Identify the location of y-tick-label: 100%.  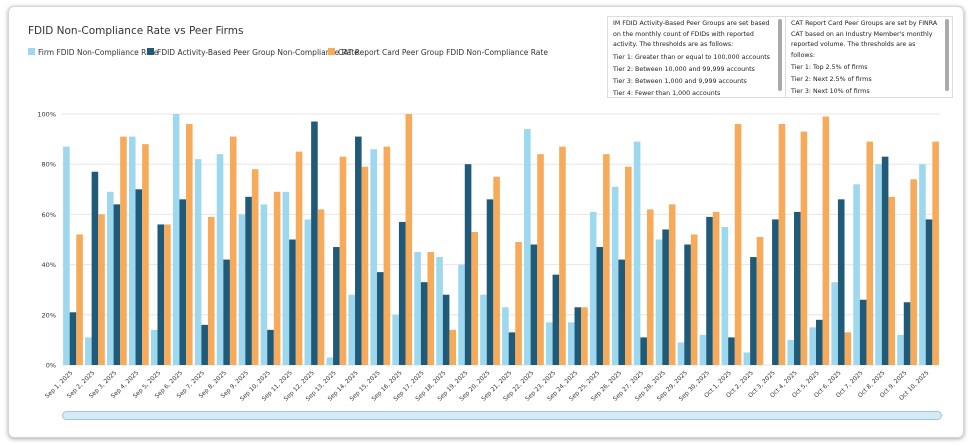
(46, 115).